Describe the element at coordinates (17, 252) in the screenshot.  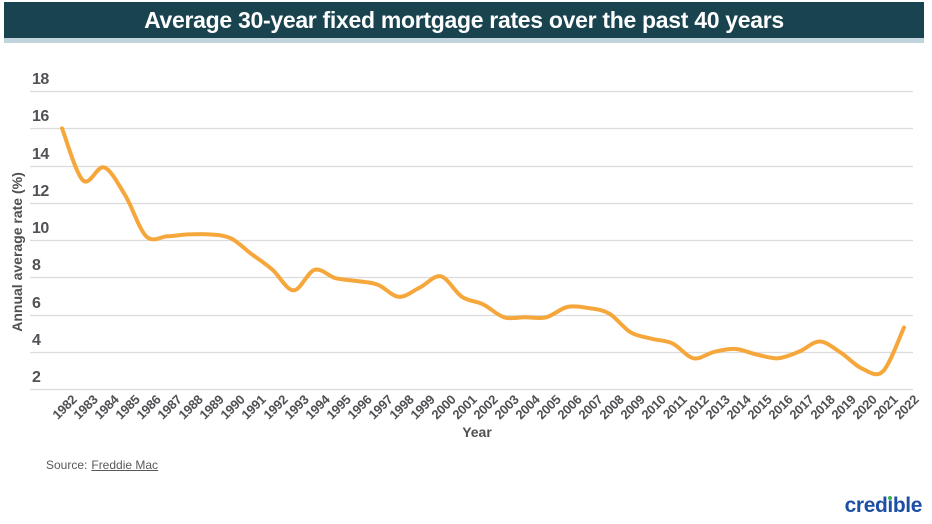
I see `y-axis-title: Annual average rate (%)` at that location.